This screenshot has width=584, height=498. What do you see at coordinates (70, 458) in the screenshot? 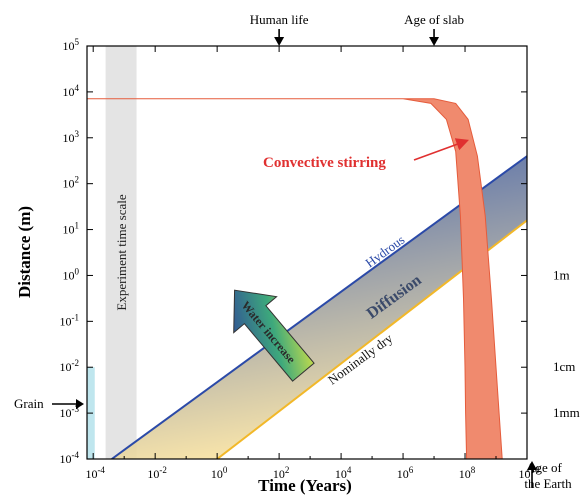
I see `y-tick-label: 10⁻⁴` at bounding box center [70, 458].